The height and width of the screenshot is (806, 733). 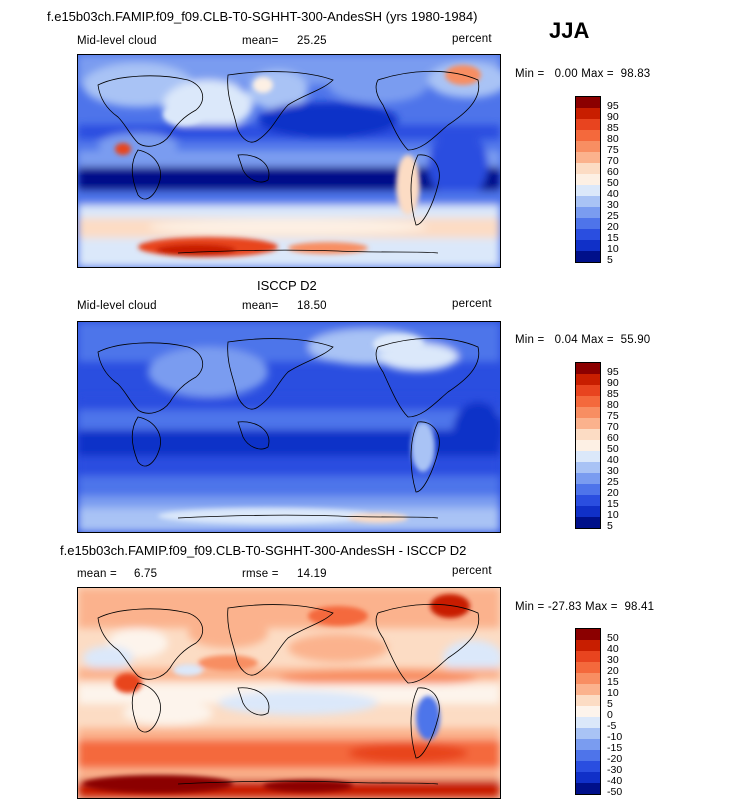 I want to click on panel1-units: percent, so click(x=472, y=39).